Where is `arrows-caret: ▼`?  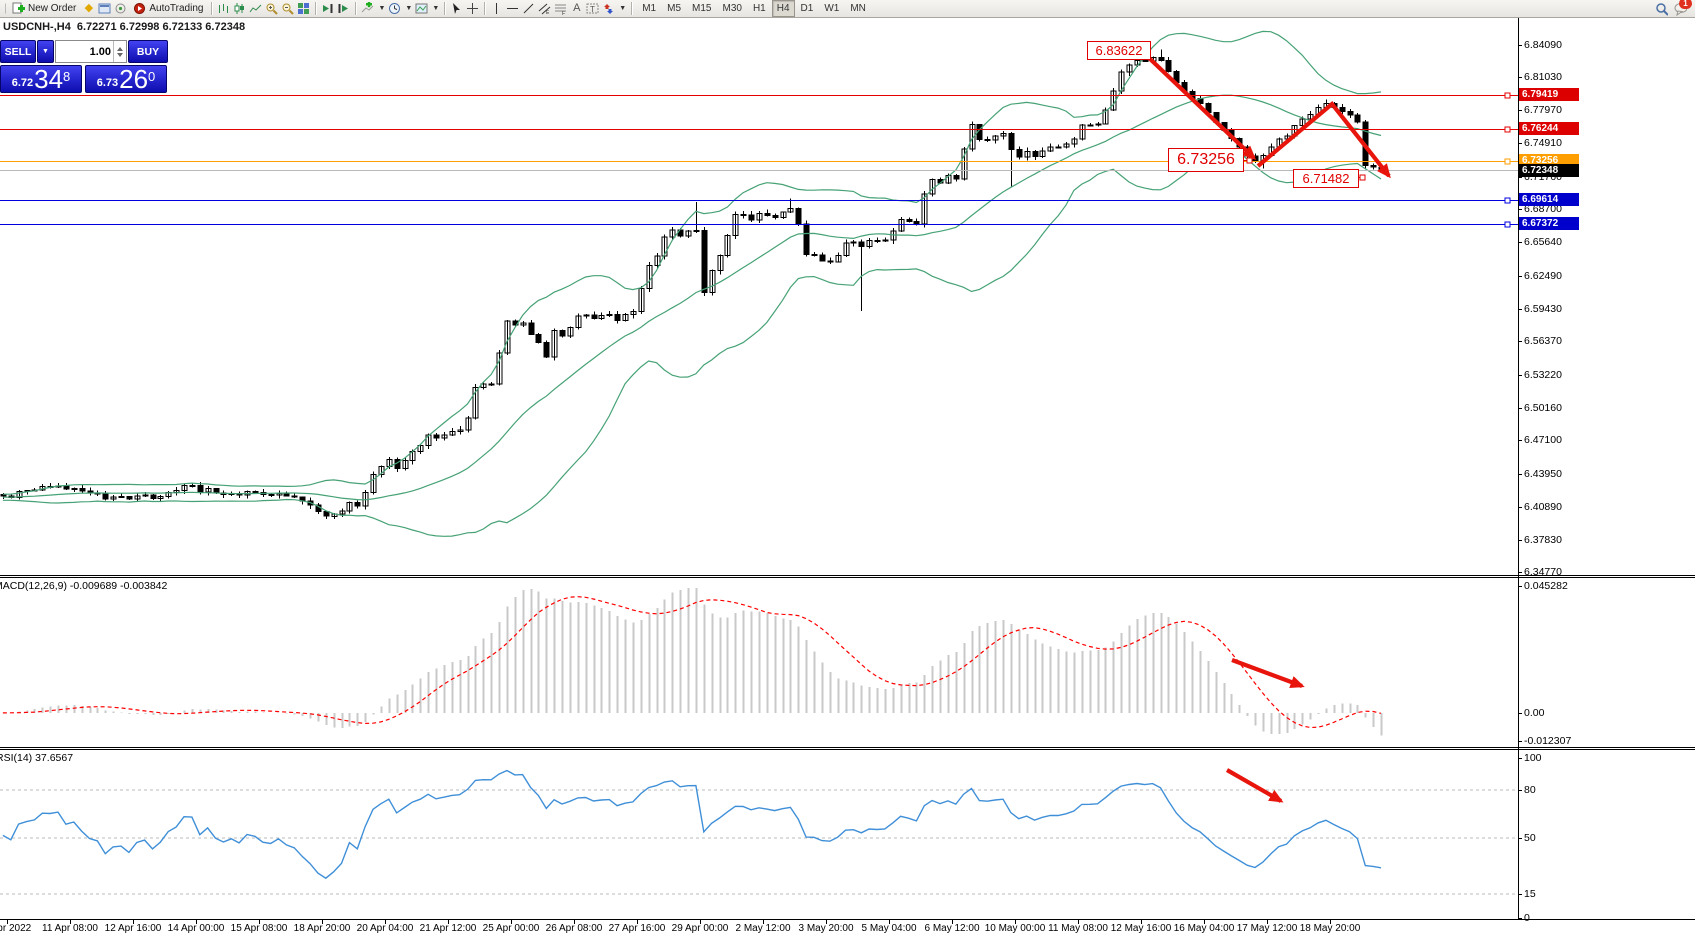 arrows-caret: ▼ is located at coordinates (623, 8).